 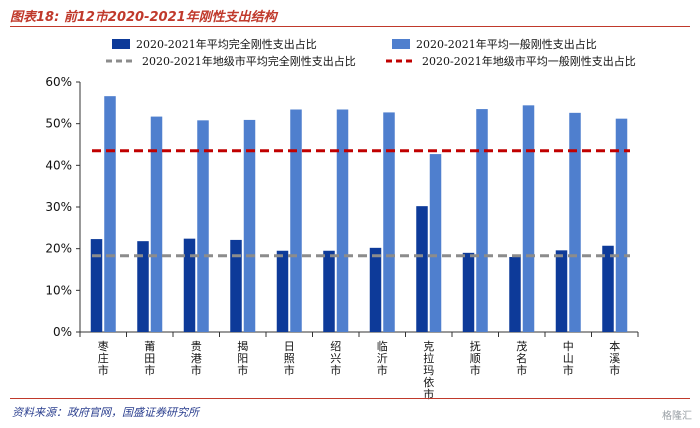 What do you see at coordinates (506, 44) in the screenshot?
I see `legend-label: 2020-2021年平均一般刚性支出占比` at bounding box center [506, 44].